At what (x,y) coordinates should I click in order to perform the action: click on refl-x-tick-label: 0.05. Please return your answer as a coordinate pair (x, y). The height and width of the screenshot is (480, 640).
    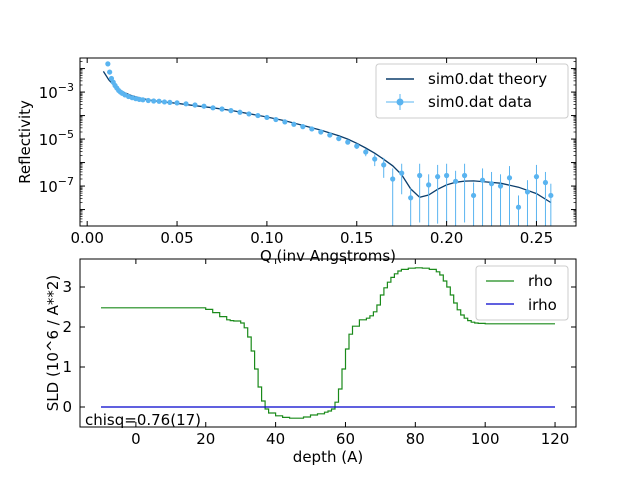
    Looking at the image, I should click on (176, 238).